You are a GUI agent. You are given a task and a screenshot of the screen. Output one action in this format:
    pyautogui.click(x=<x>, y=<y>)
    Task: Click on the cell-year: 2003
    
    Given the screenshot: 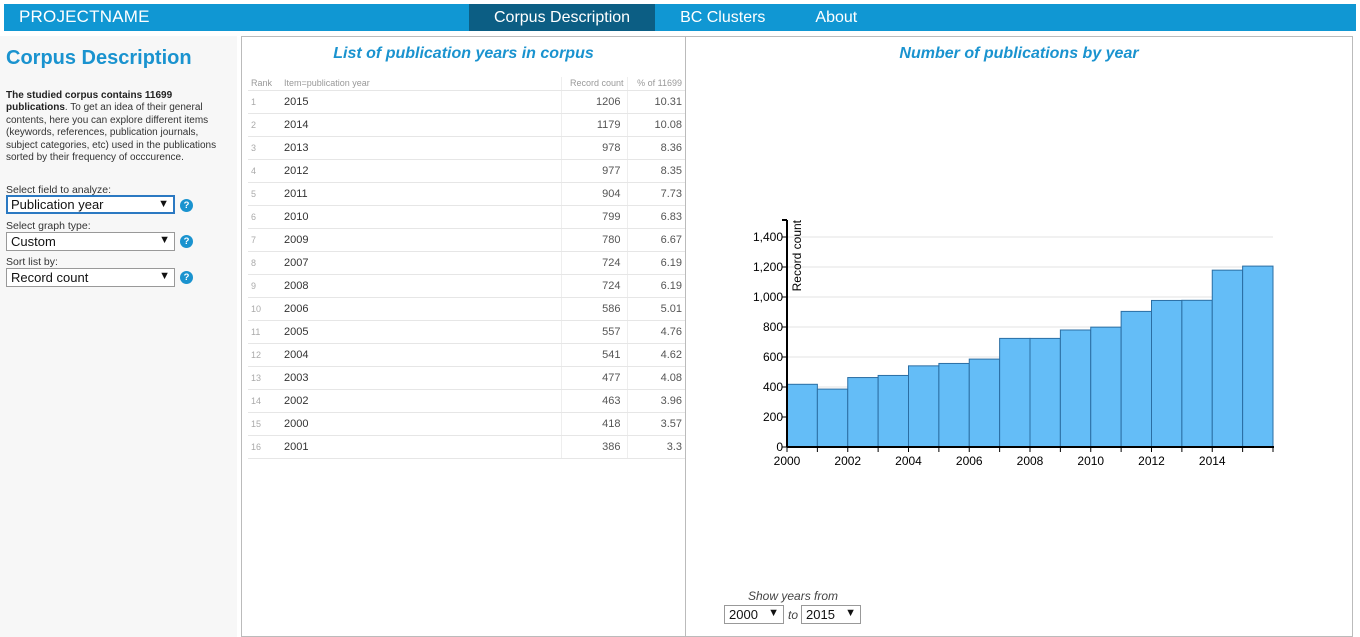 What is the action you would take?
    pyautogui.click(x=421, y=378)
    